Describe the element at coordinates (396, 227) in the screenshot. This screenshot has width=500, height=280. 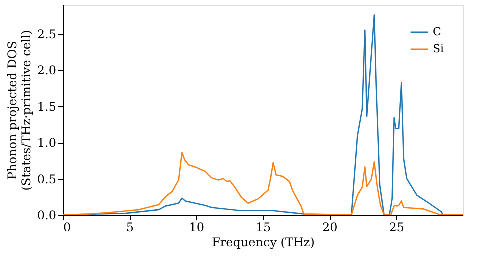
I see `x-tick-label: 25` at that location.